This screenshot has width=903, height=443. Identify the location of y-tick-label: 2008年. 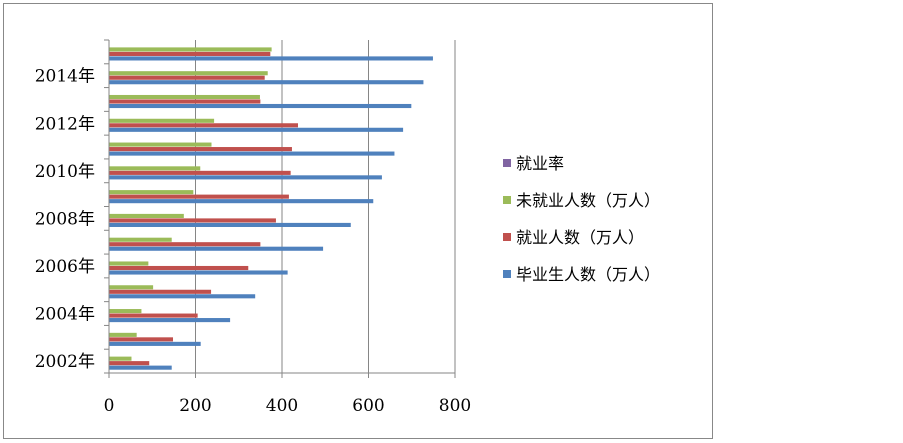
(65, 219).